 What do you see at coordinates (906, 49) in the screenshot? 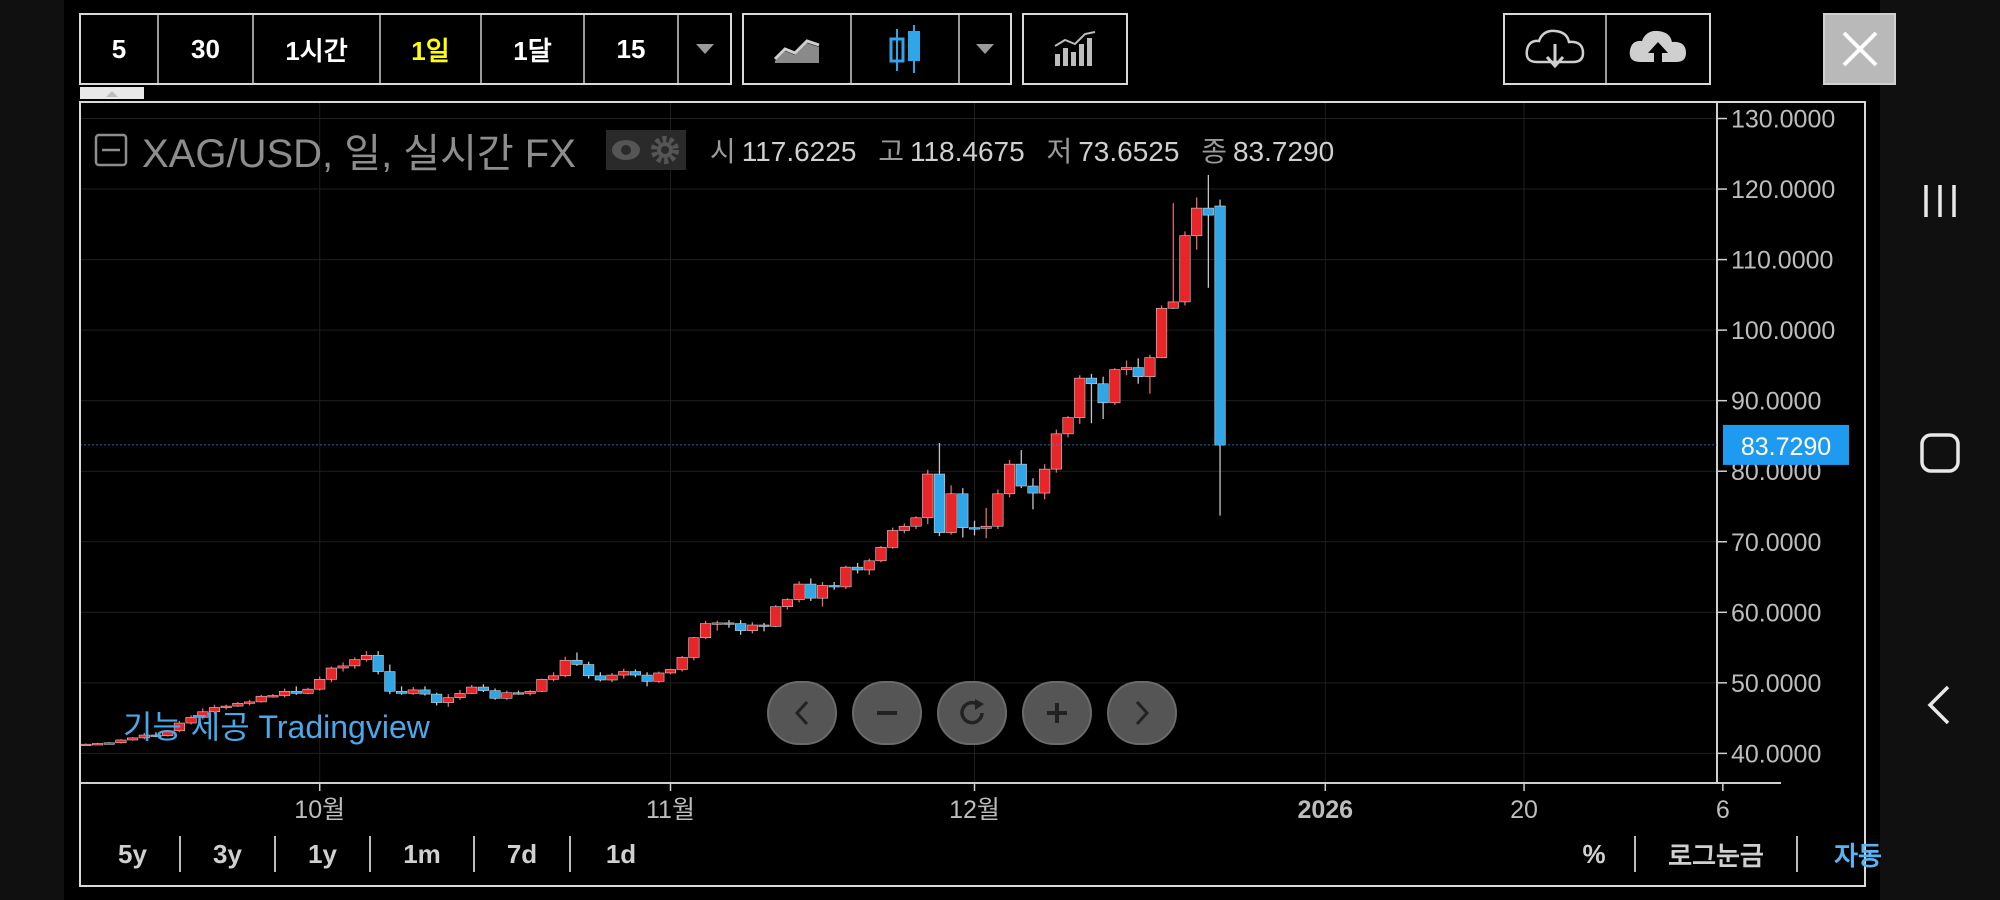
I see `candlestick-chart-button` at bounding box center [906, 49].